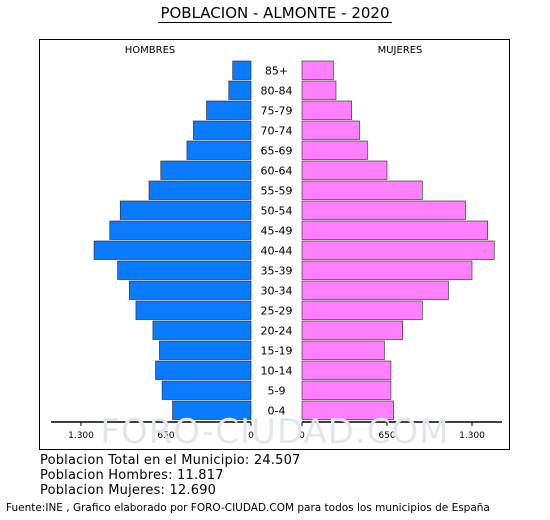 This screenshot has width=550, height=520. What do you see at coordinates (277, 231) in the screenshot?
I see `age-label-45-49: 45-49` at bounding box center [277, 231].